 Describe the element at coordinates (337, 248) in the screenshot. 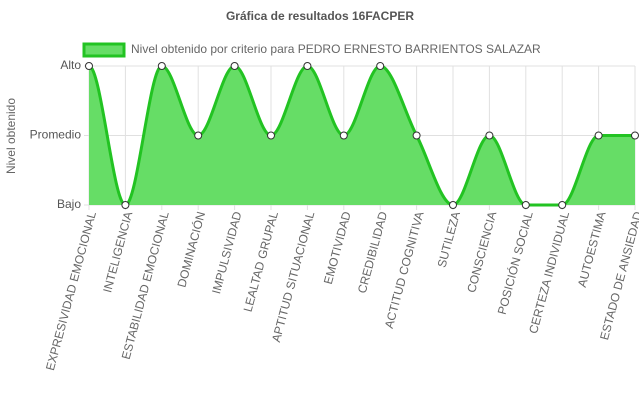

I see `x-tick-label: EMOTIVIDAD` at that location.